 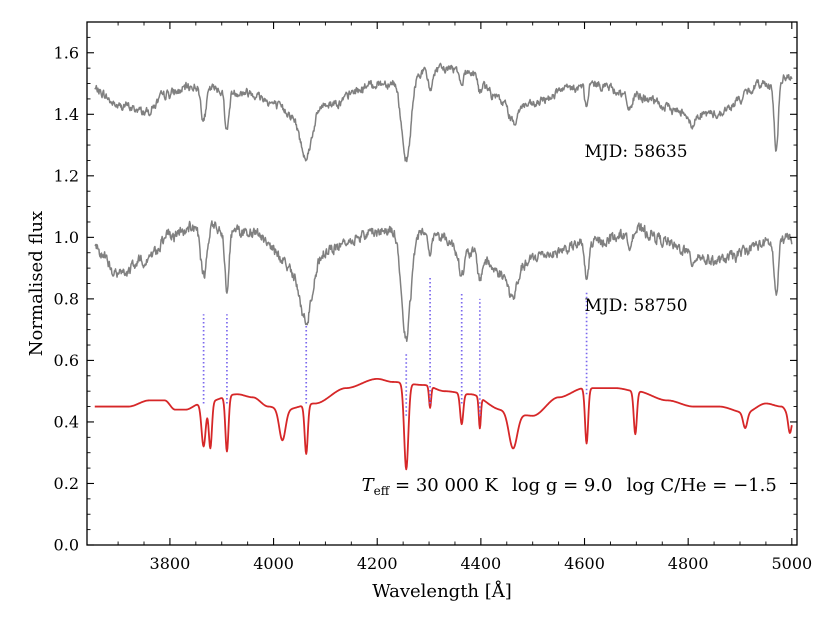 What do you see at coordinates (66, 360) in the screenshot?
I see `y-tick-label: 0.6` at bounding box center [66, 360].